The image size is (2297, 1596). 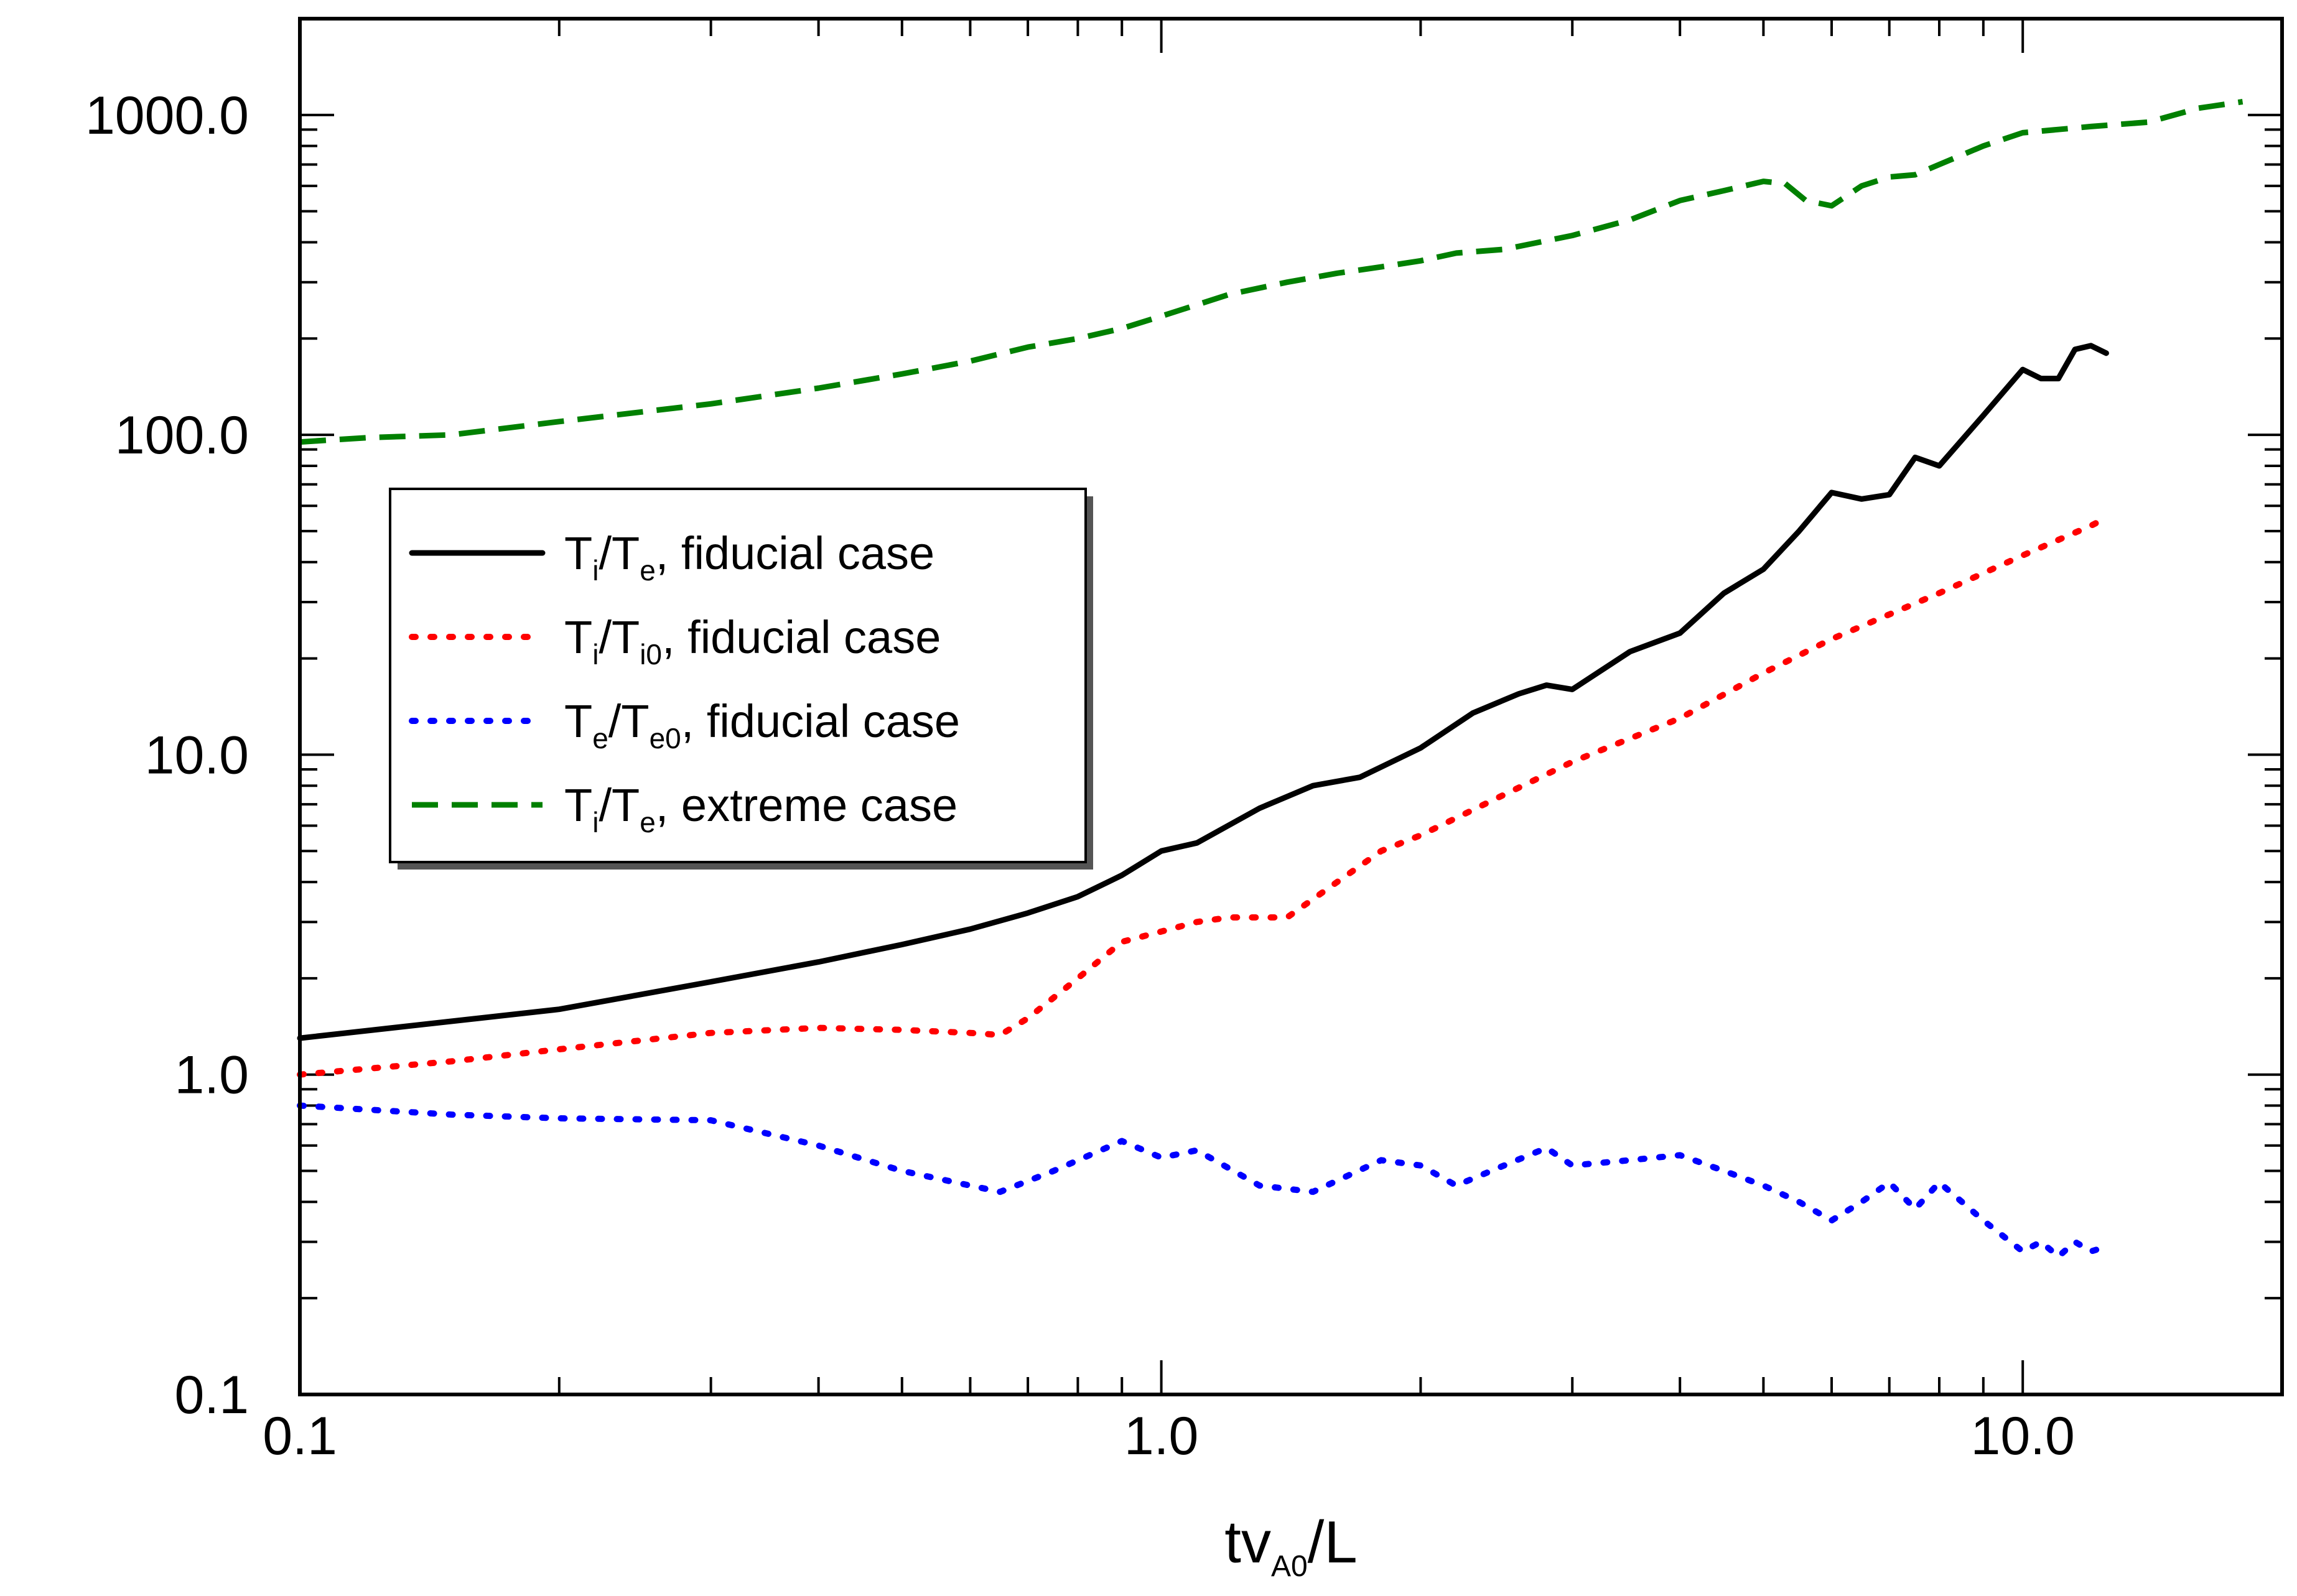 What do you see at coordinates (300, 1436) in the screenshot?
I see `x-tick-label: 0.1` at bounding box center [300, 1436].